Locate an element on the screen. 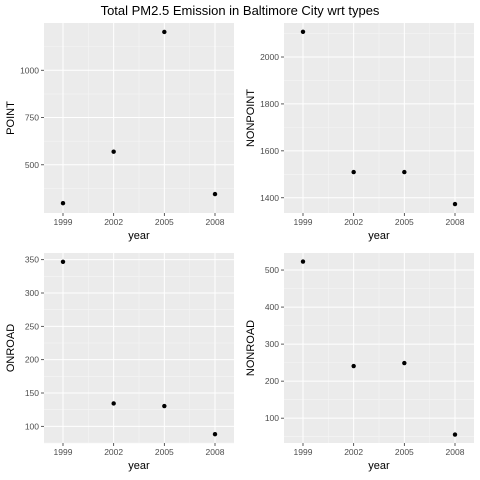 This screenshot has height=480, width=480. y-tick-label: 1800 is located at coordinates (269, 104).